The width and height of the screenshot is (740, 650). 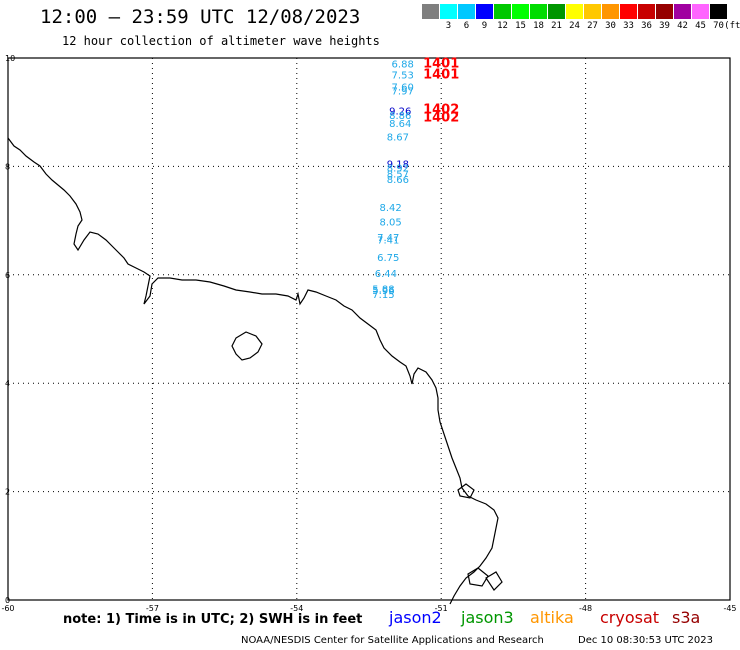 I want to click on coastline-delta-islands, so click(x=480, y=537).